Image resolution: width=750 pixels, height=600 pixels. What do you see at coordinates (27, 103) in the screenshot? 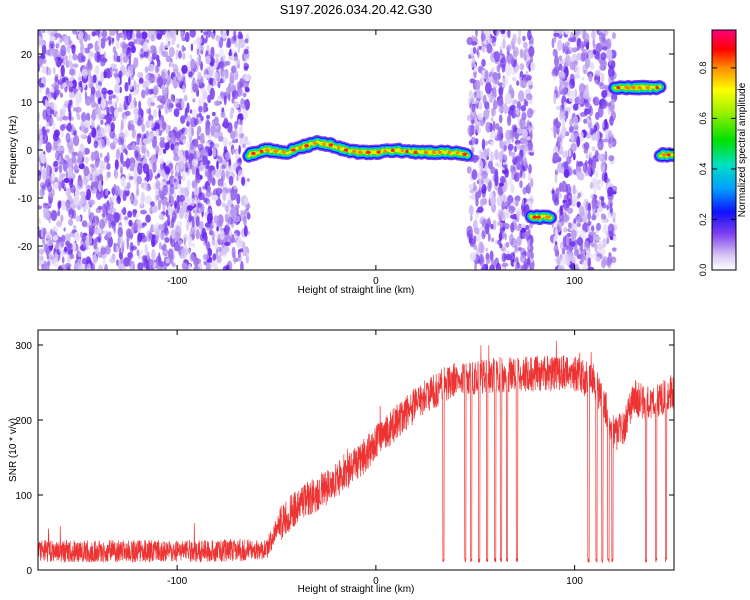
I see `spectrogram-y-tick-label: 10` at bounding box center [27, 103].